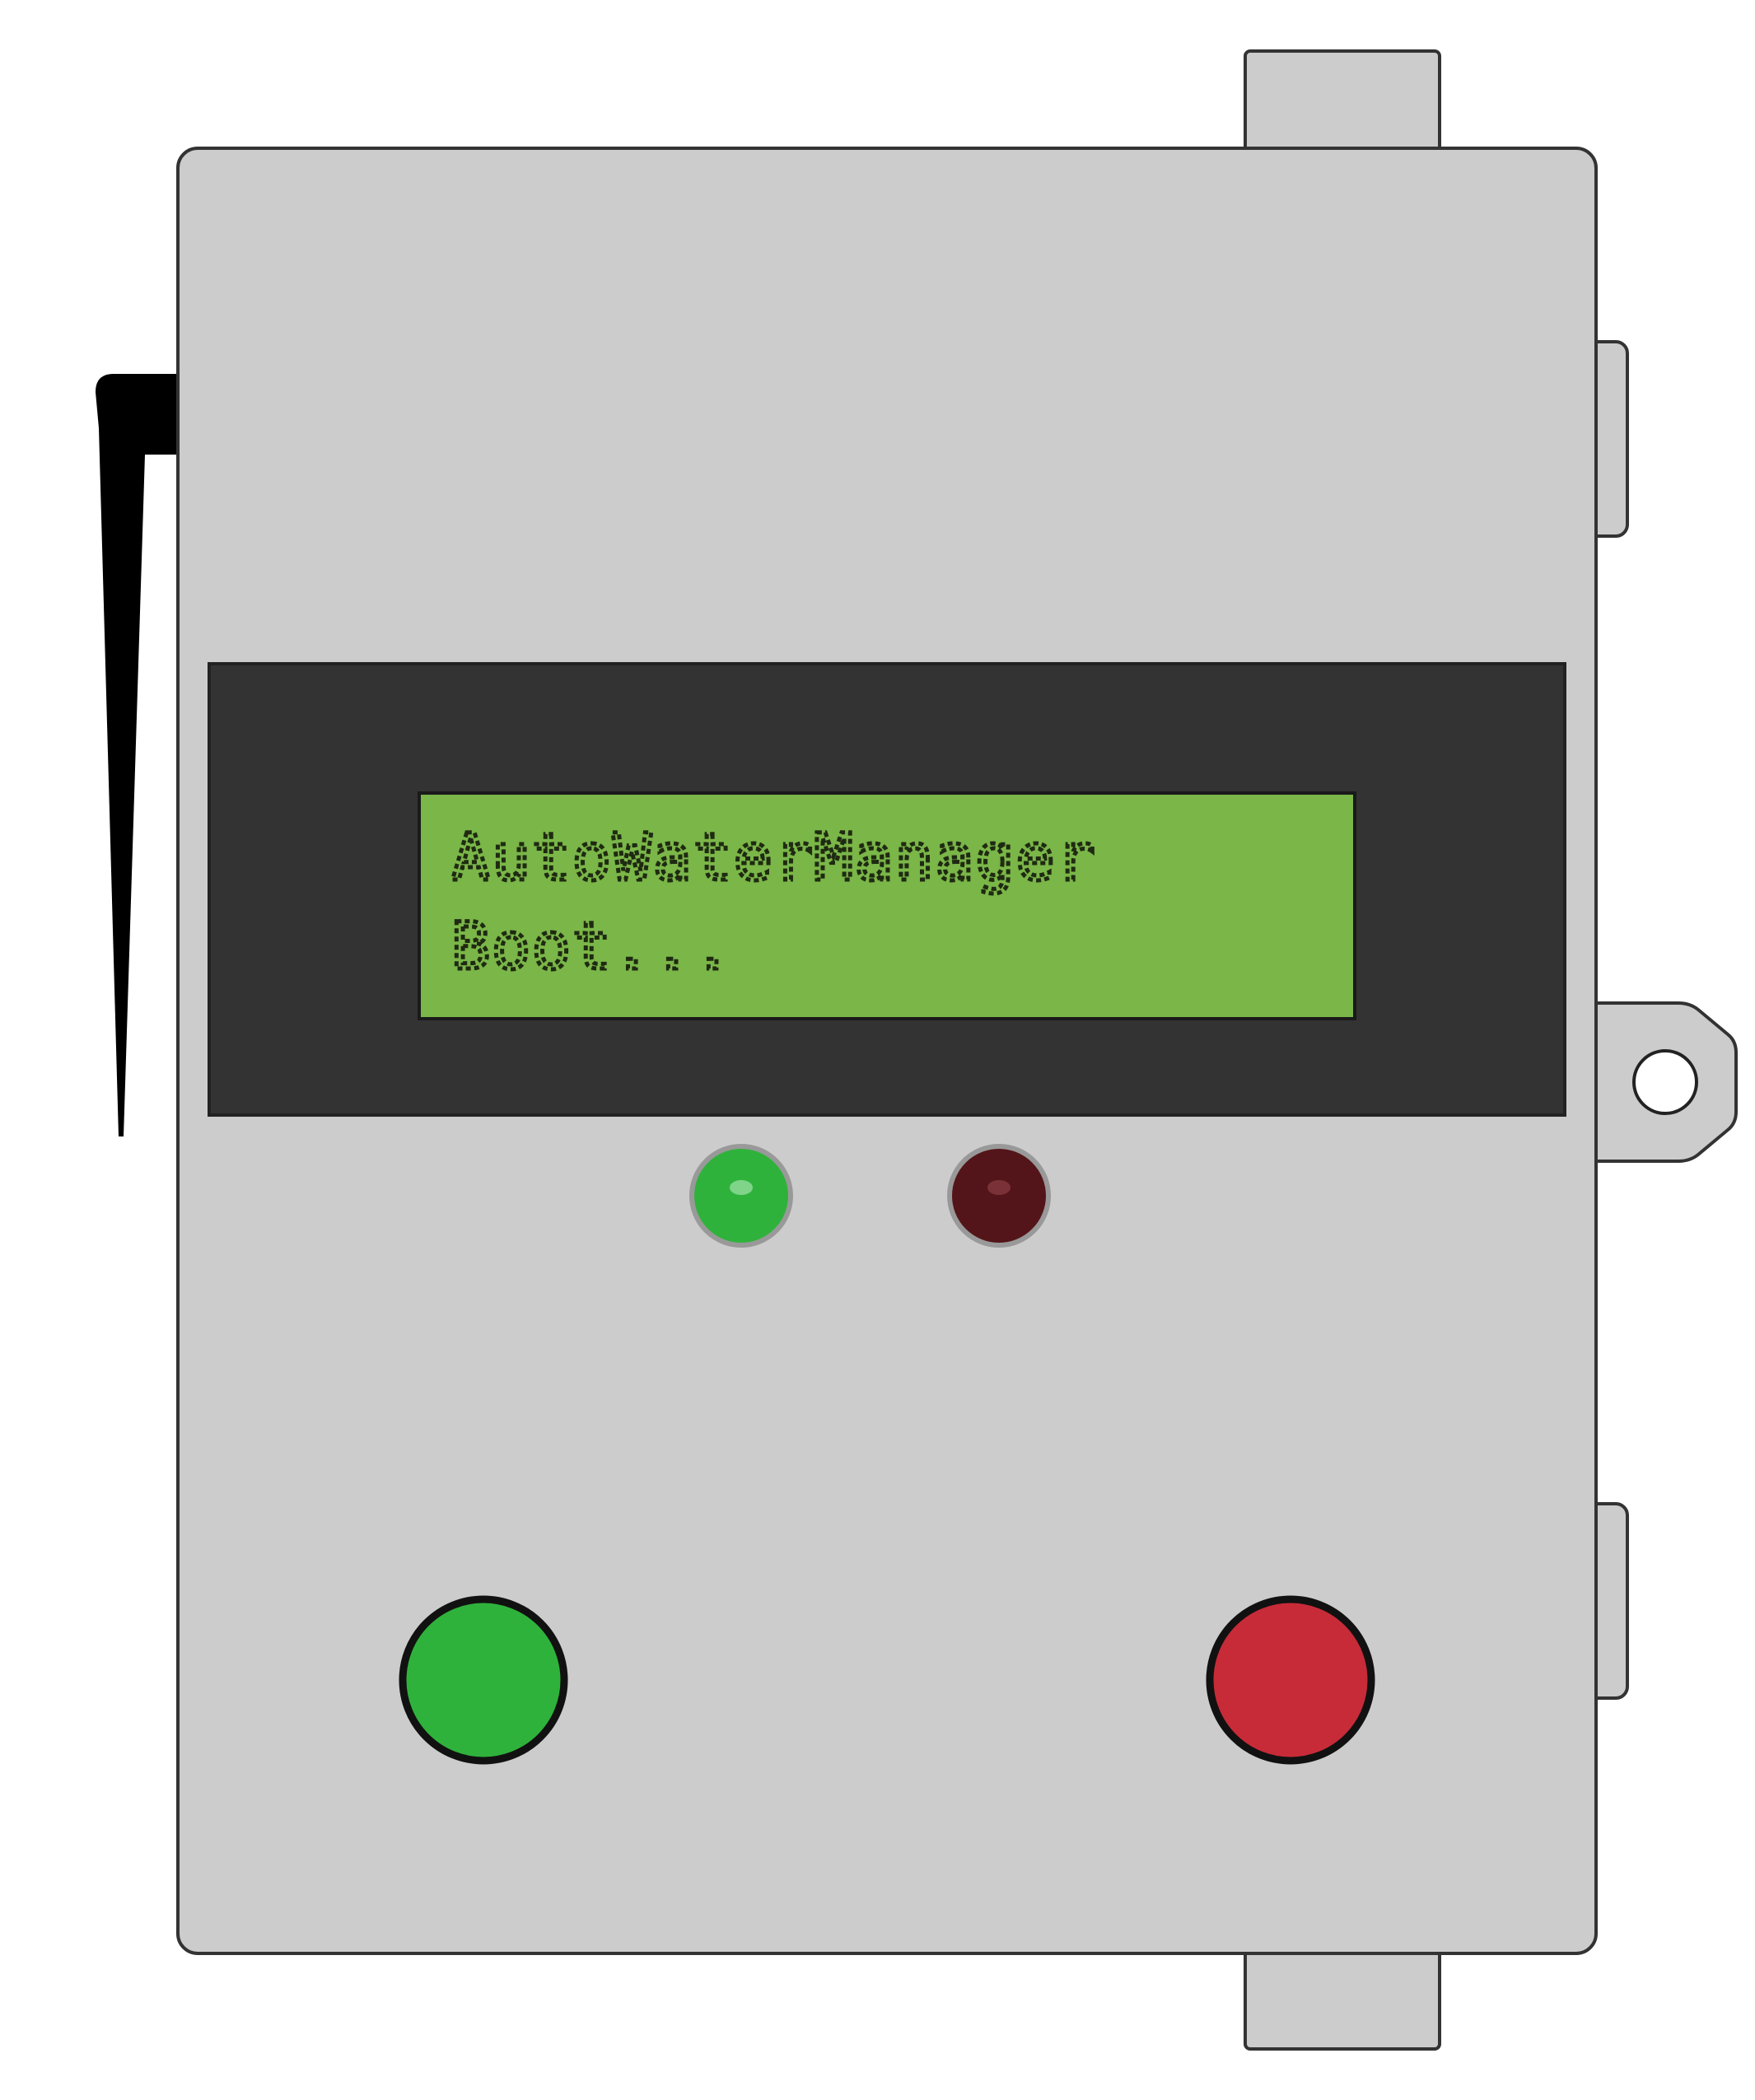 The height and width of the screenshot is (2100, 1755). Describe the element at coordinates (1665, 1082) in the screenshot. I see `mounting-hole` at that location.